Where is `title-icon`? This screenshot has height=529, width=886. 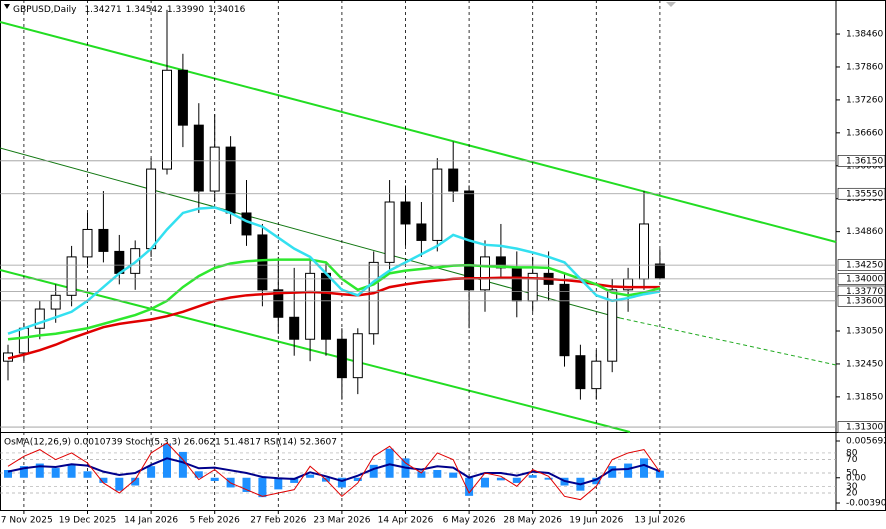
title-icon is located at coordinates (7, 6).